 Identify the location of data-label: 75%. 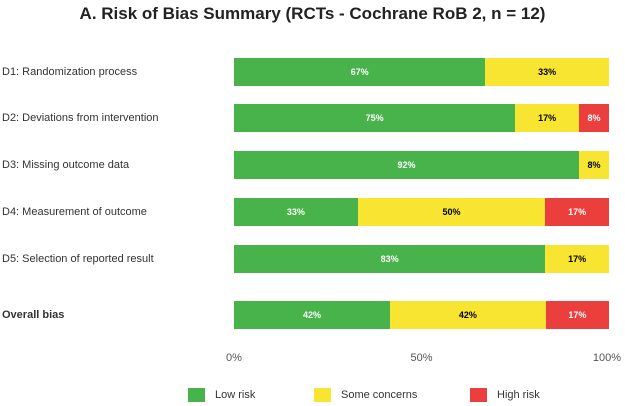
(374, 118).